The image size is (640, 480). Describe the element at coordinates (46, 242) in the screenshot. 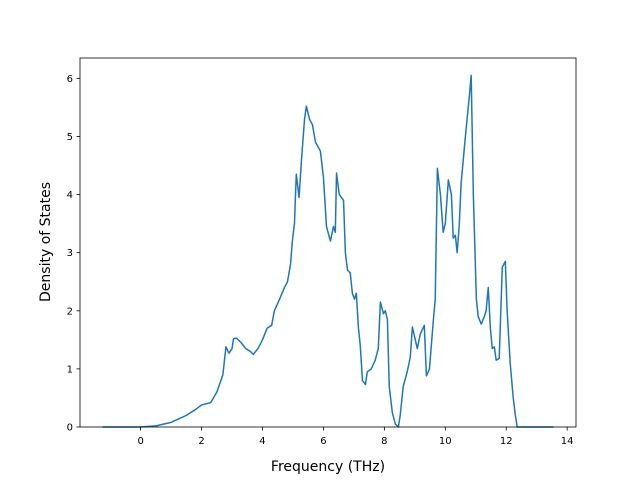

I see `y-axis-label: Density of States` at that location.